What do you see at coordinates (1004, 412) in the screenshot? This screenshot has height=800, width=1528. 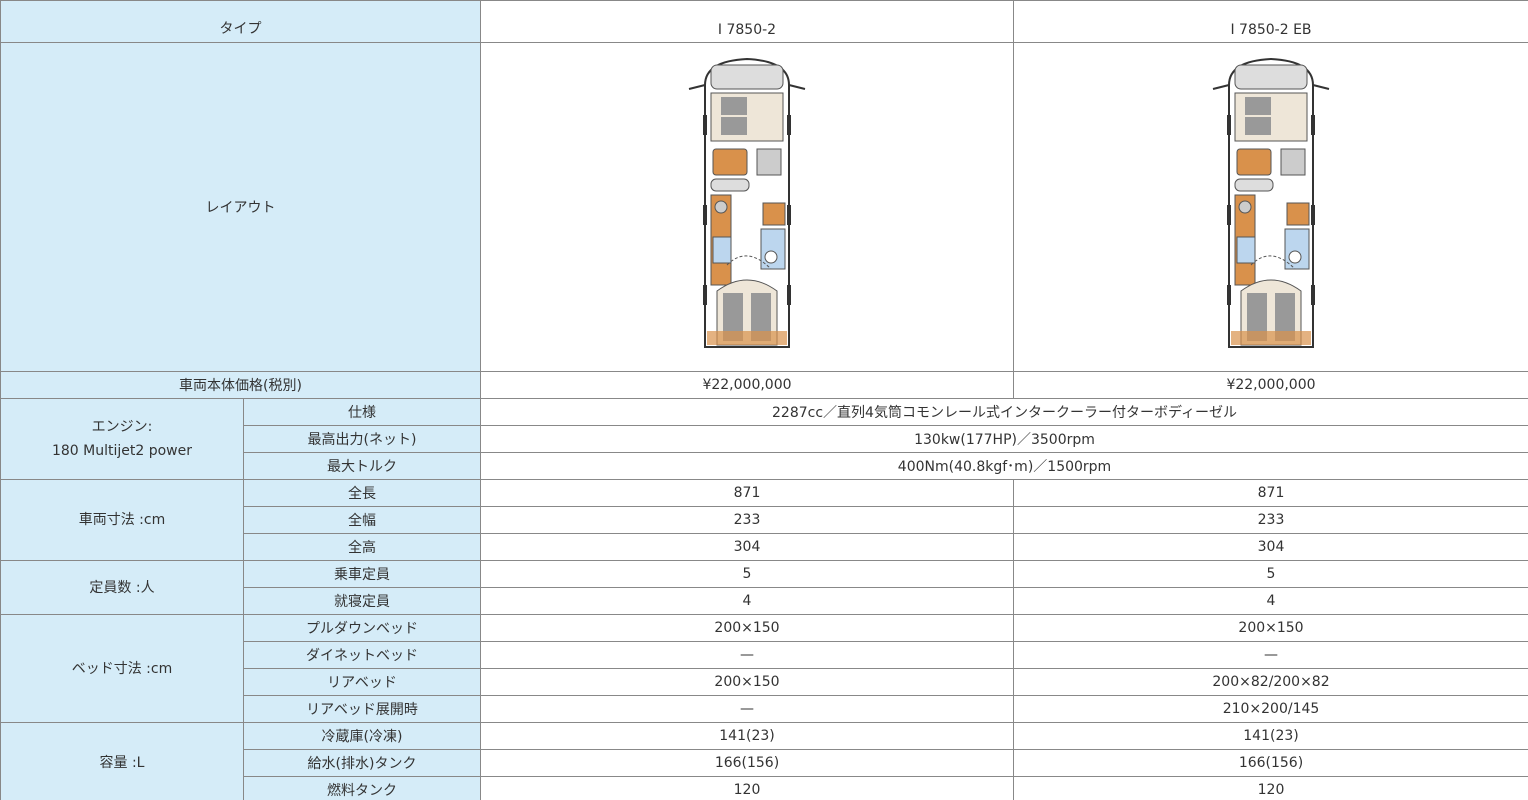 I see `value-cell: 2287cc／直列4気筒コモンレール式インタークーラー付ターボディーゼル` at bounding box center [1004, 412].